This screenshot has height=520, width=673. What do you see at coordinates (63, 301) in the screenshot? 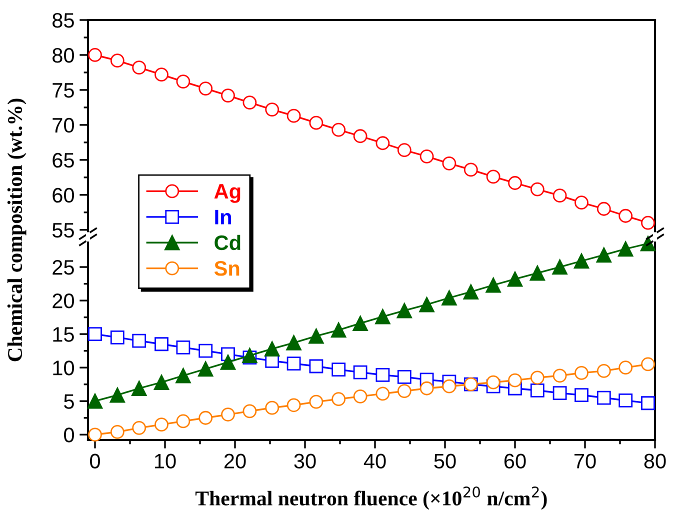
I see `y-tick-label: 20` at bounding box center [63, 301].